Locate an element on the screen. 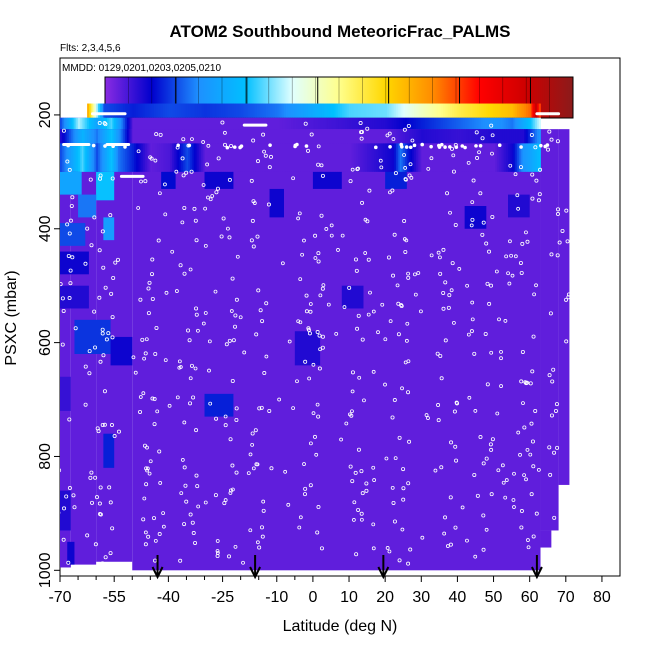 The height and width of the screenshot is (650, 650). y-axis-label: PSXC (mbar) is located at coordinates (11, 317).